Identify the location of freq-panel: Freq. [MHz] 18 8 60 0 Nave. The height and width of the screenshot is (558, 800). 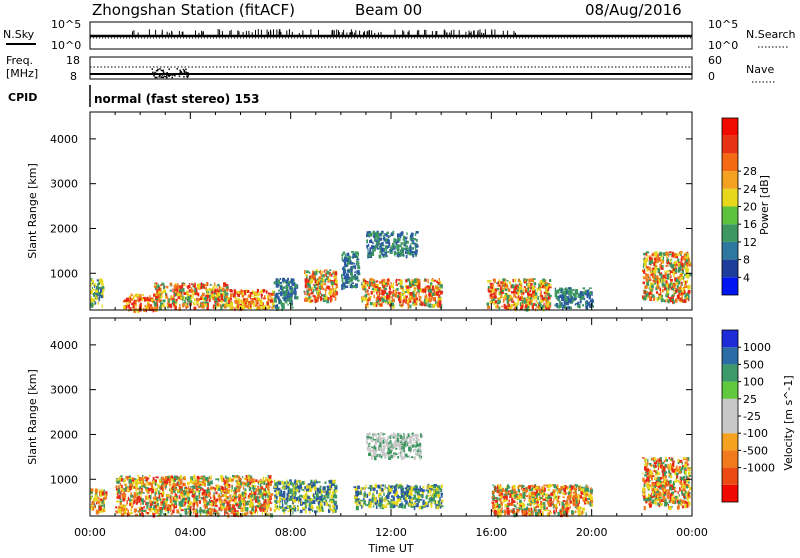
(390, 68).